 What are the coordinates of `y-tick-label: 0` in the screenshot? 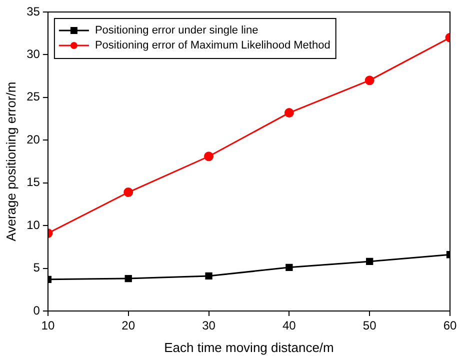 It's located at (36, 310).